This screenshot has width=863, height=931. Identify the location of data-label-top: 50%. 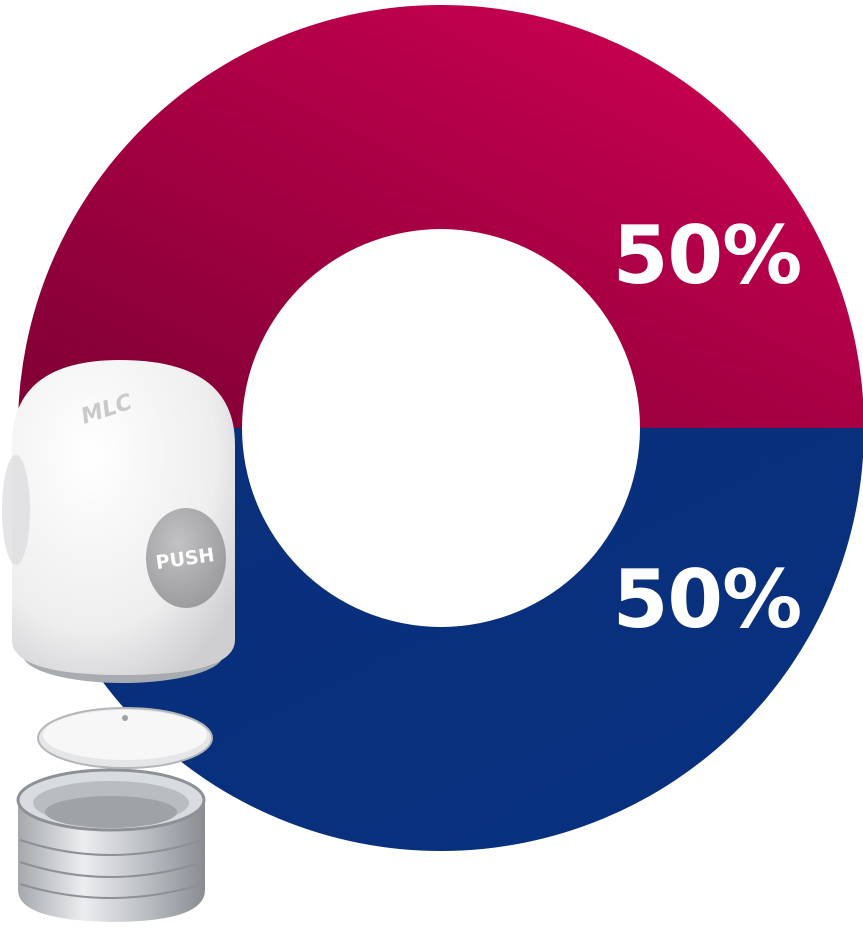
(707, 255).